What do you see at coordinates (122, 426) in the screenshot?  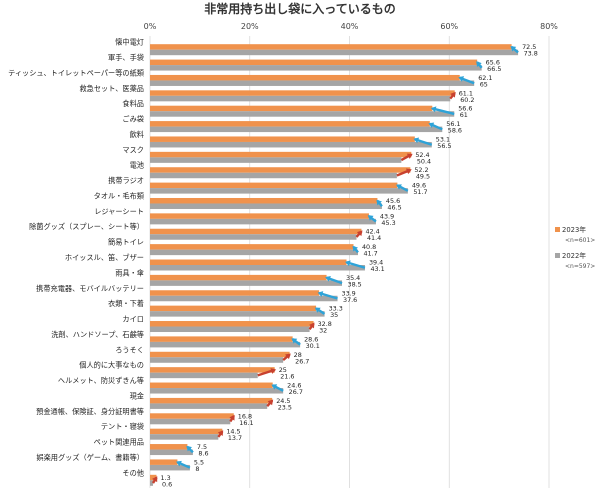 I see `category-label: テント・寝袋` at bounding box center [122, 426].